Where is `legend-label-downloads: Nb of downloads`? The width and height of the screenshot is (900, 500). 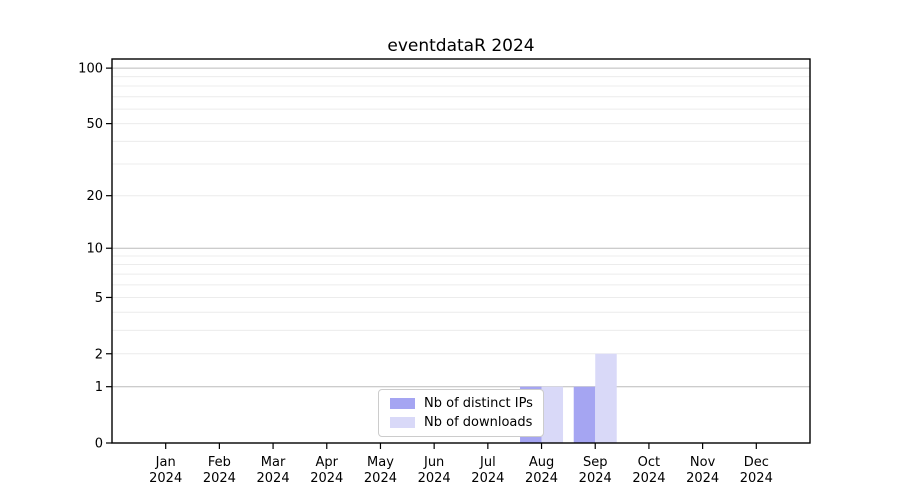 legend-label-downloads: Nb of downloads is located at coordinates (478, 422).